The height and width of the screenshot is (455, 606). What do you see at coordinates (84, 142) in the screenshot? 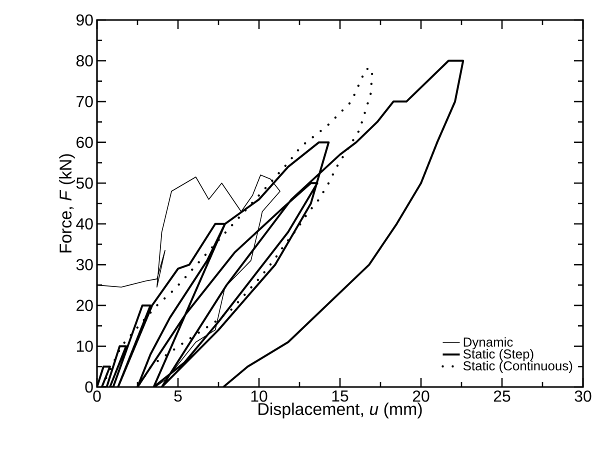
I see `y-tick-label: 60` at bounding box center [84, 142].